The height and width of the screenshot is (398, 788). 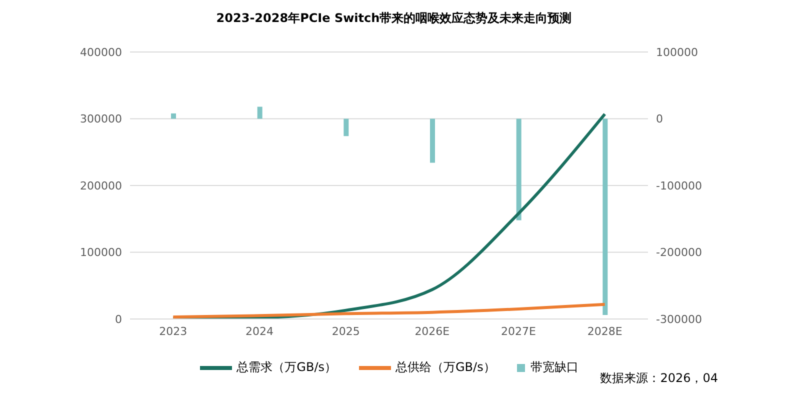 I want to click on line-series, so click(x=389, y=310).